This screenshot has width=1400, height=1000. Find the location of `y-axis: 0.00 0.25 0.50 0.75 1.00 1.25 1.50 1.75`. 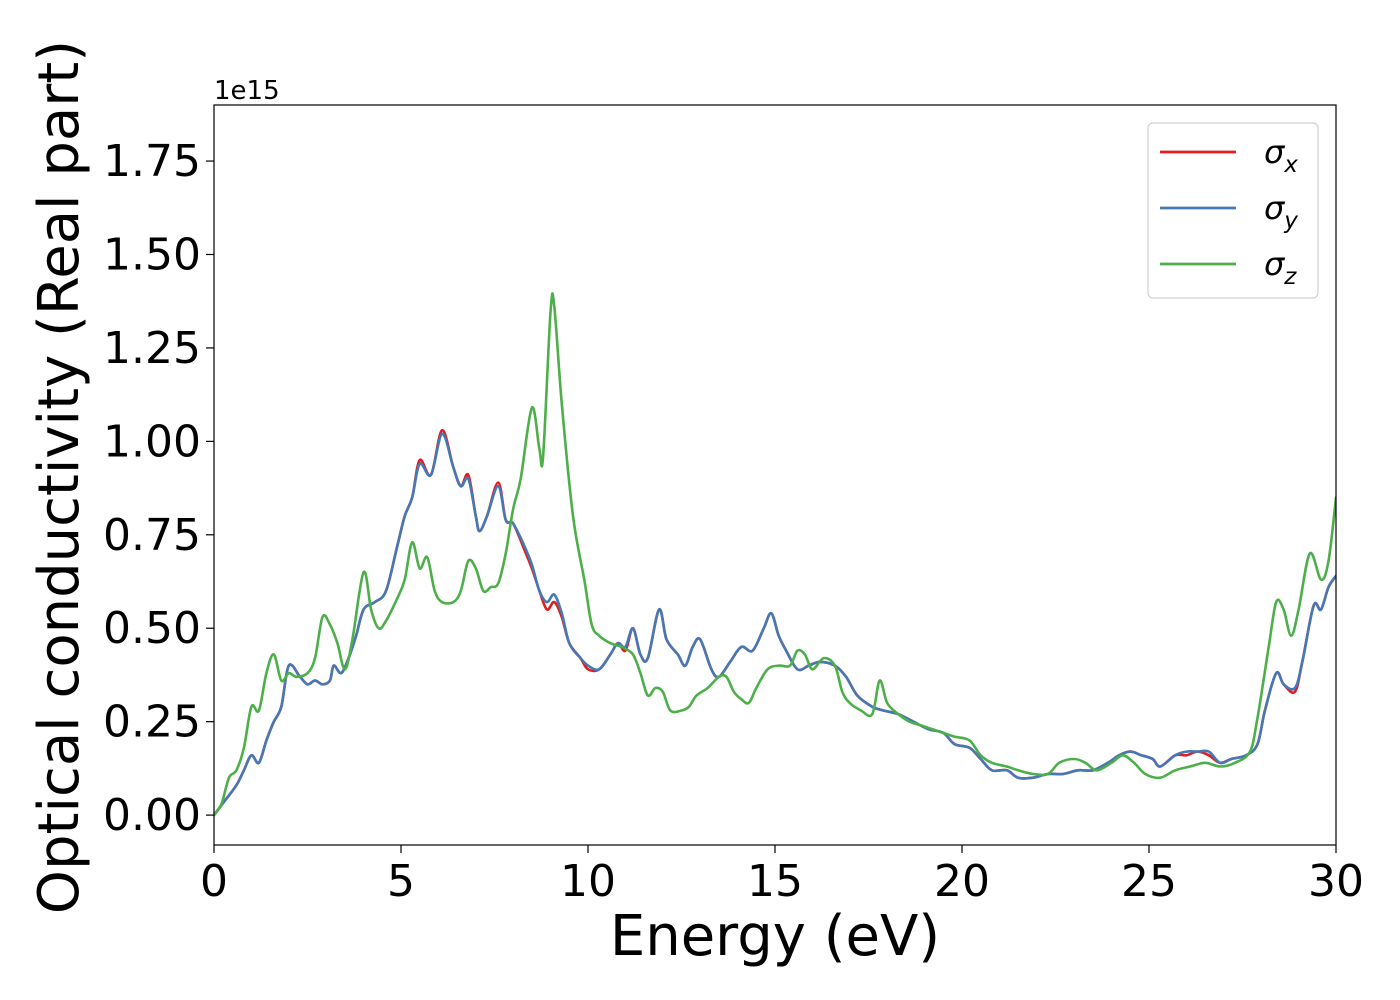

y-axis: 0.00 0.25 0.50 0.75 1.00 1.25 1.50 1.75 is located at coordinates (158, 488).